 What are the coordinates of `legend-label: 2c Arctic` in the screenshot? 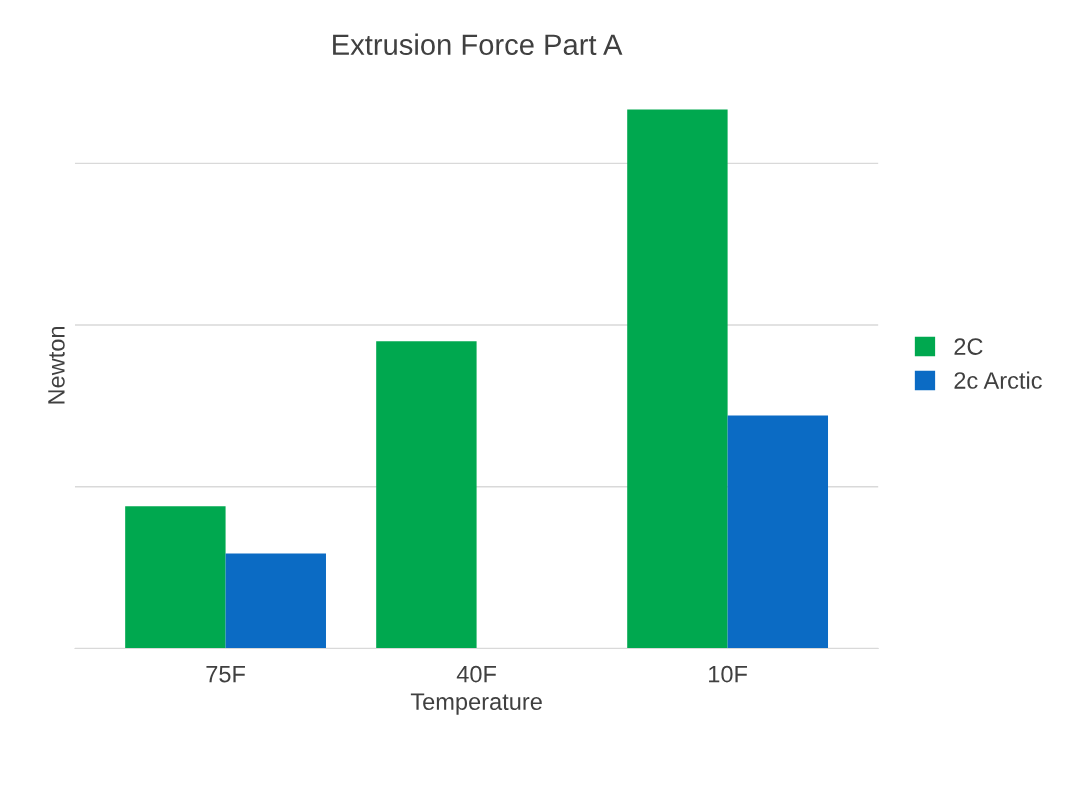 It's located at (998, 380).